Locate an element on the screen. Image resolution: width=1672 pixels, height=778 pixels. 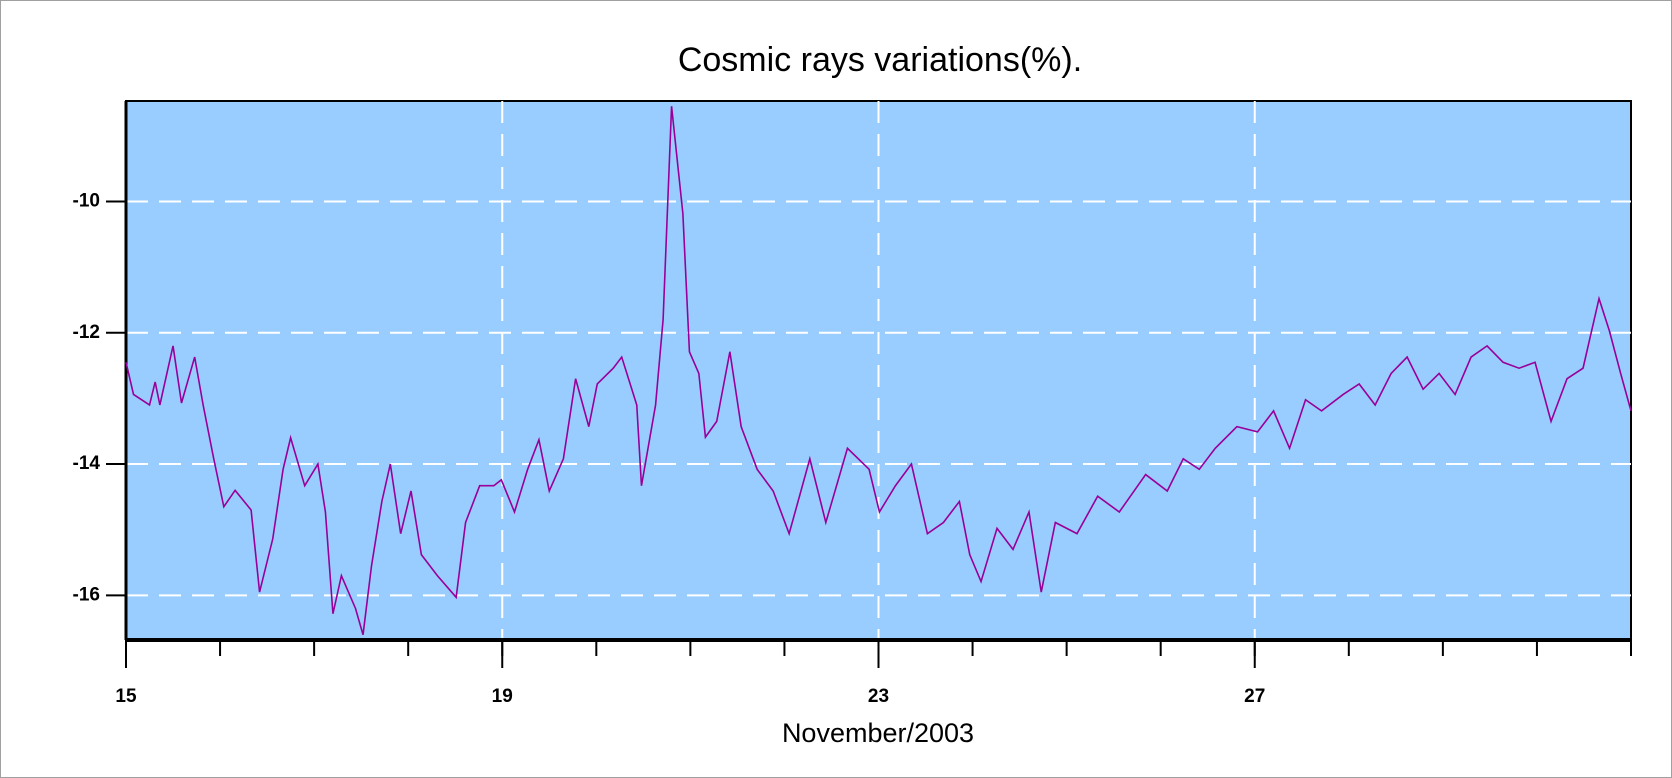
x-tick-label: 23 is located at coordinates (878, 696).